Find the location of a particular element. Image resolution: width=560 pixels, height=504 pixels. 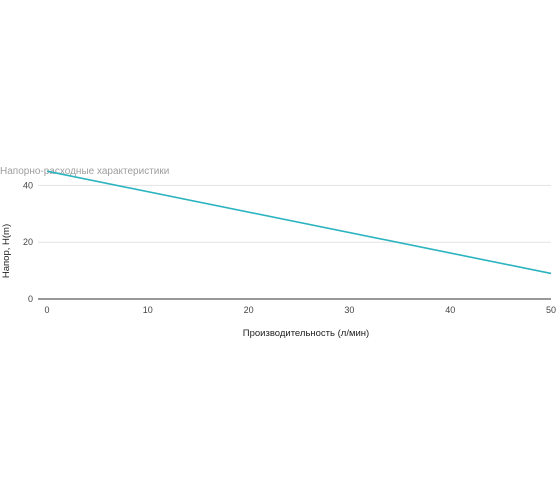

y-tick-label: 20 is located at coordinates (28, 242).